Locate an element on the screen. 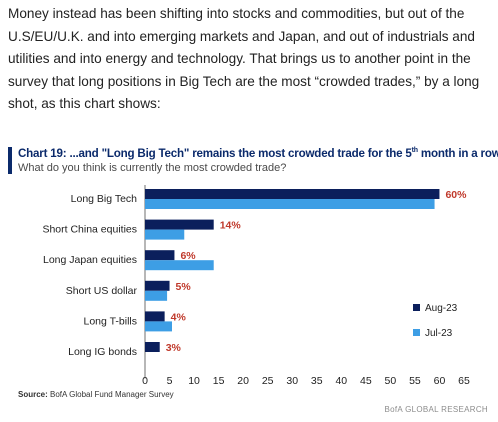 This screenshot has height=422, width=498. category-label: Short US dollar is located at coordinates (102, 291).